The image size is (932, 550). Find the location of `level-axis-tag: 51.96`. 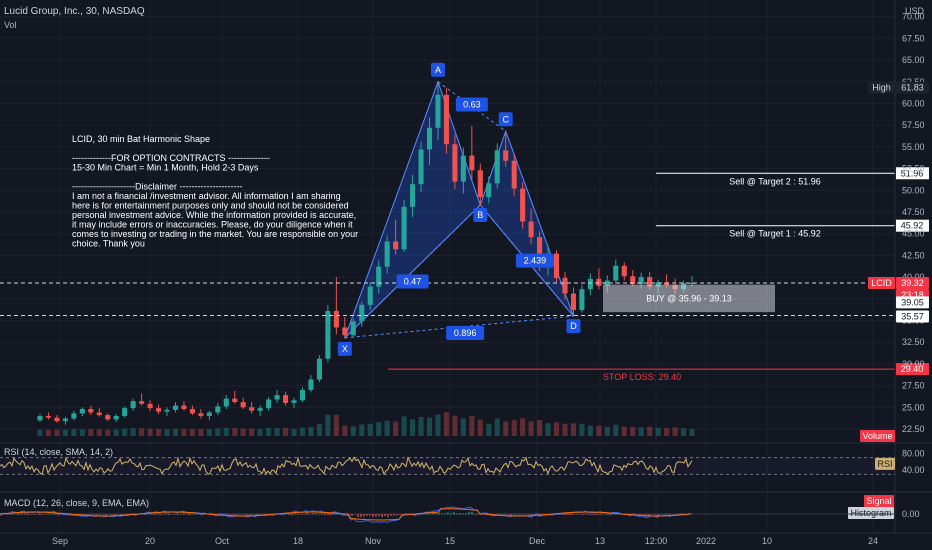

level-axis-tag: 51.96 is located at coordinates (912, 173).